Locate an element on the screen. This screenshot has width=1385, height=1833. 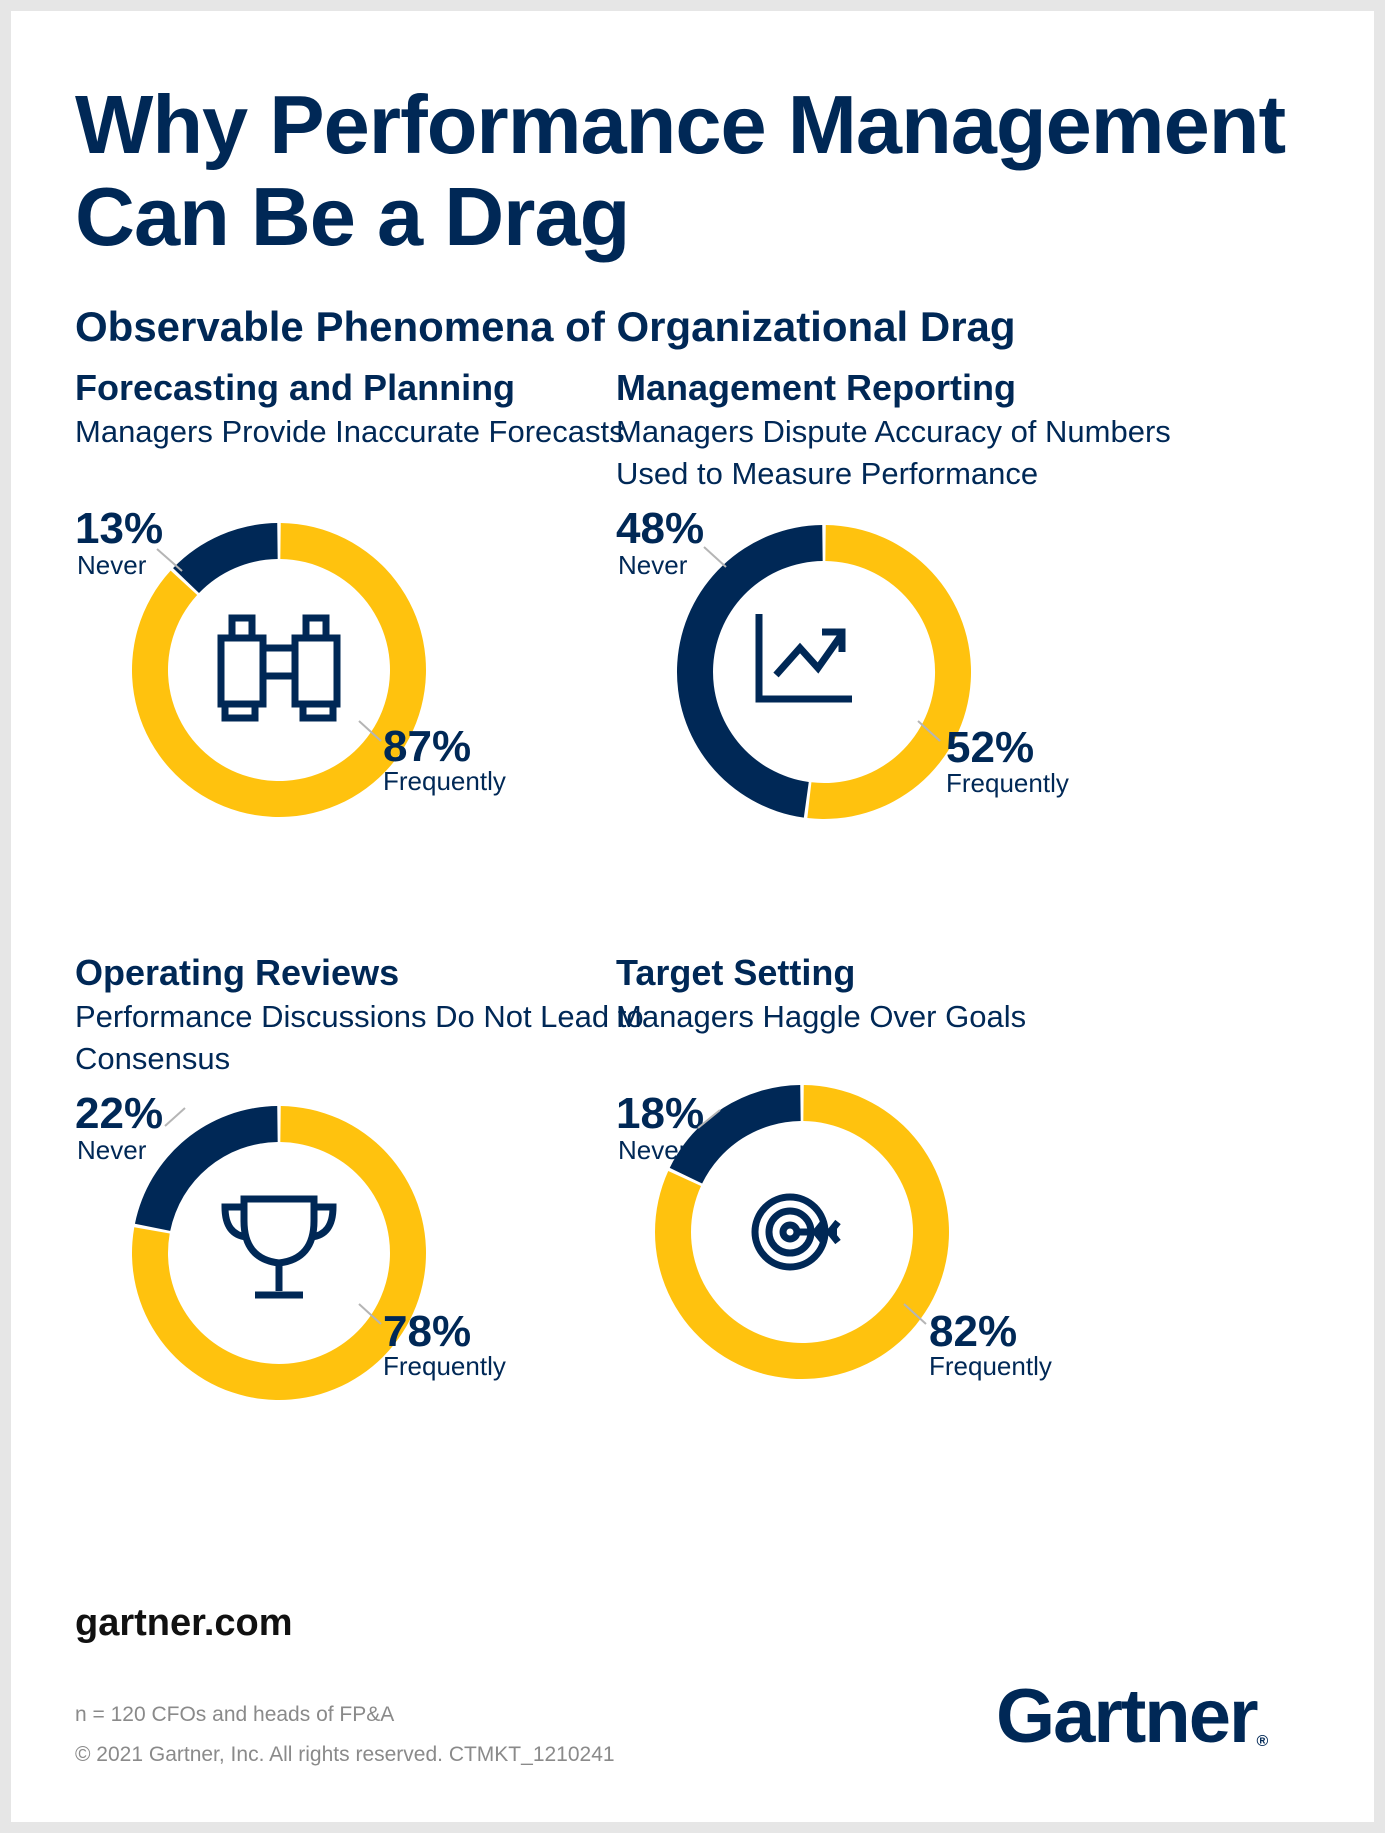
gartner-logo: Gartner® is located at coordinates (1132, 1716).